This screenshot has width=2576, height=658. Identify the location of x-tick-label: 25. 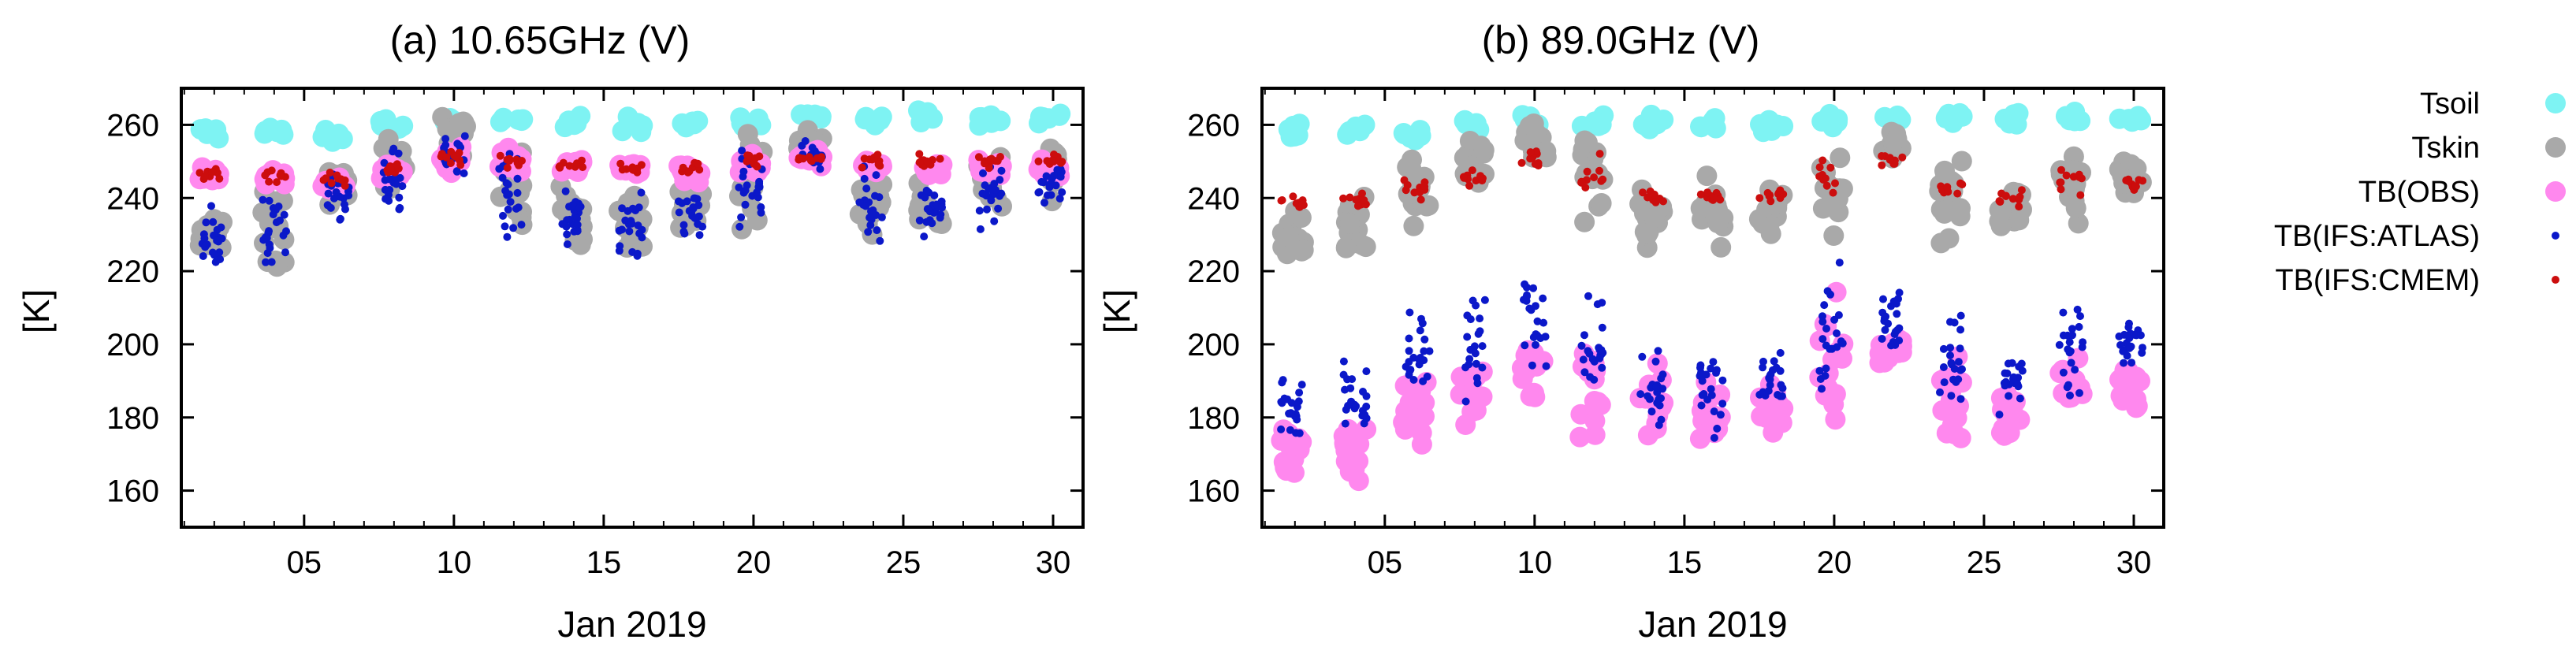
(903, 562).